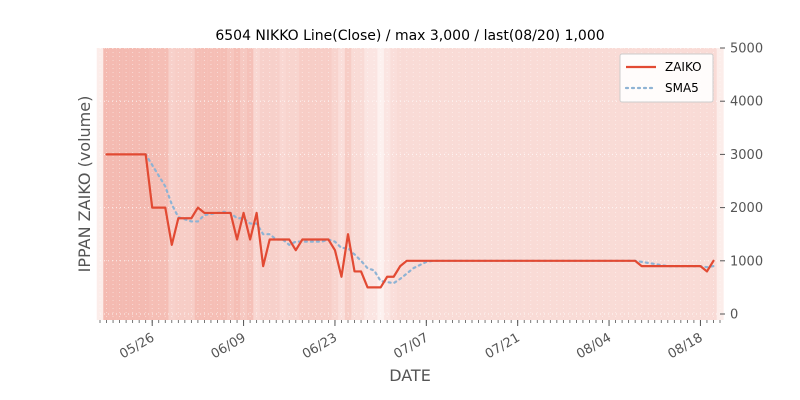 This screenshot has height=400, width=800. I want to click on y-tick-label: 1000, so click(746, 261).